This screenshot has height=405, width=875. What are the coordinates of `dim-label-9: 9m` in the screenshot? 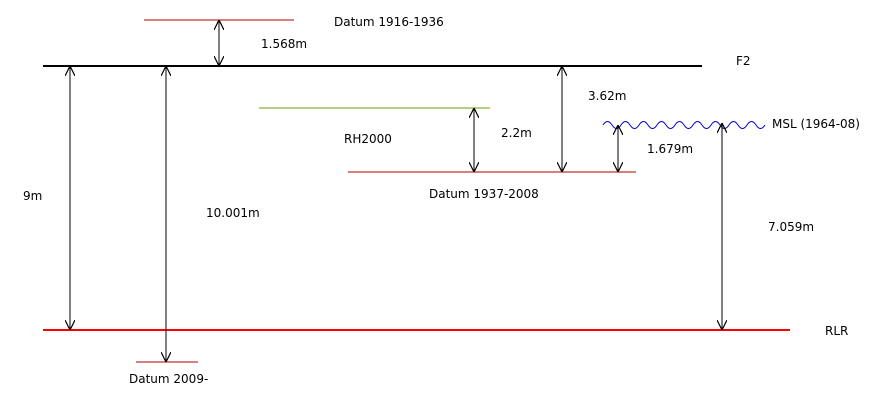 It's located at (32, 196).